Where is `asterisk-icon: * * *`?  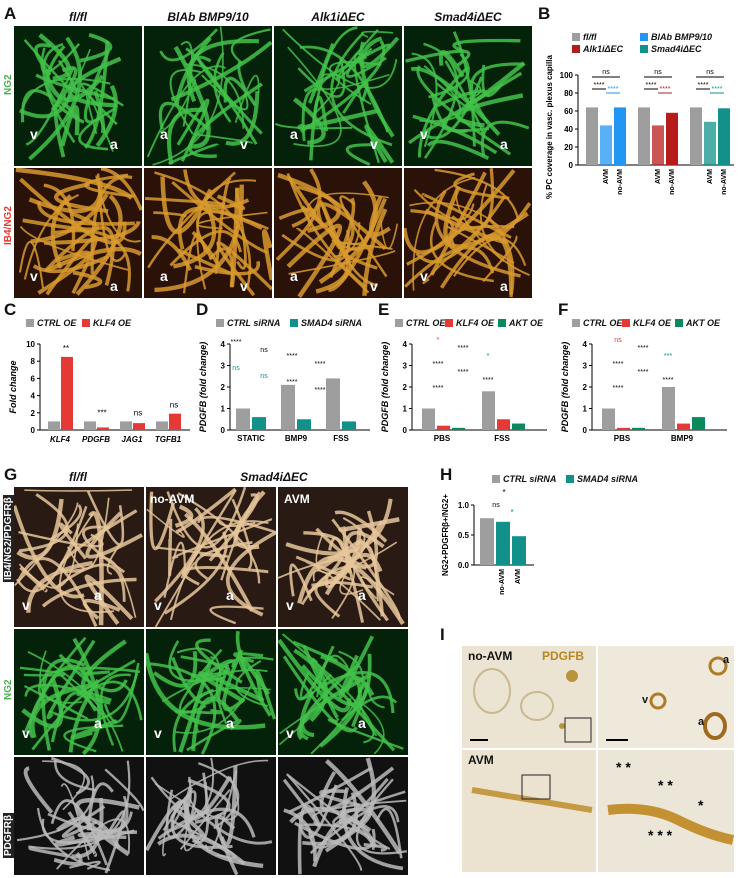
asterisk-icon: * * * is located at coordinates (660, 835).